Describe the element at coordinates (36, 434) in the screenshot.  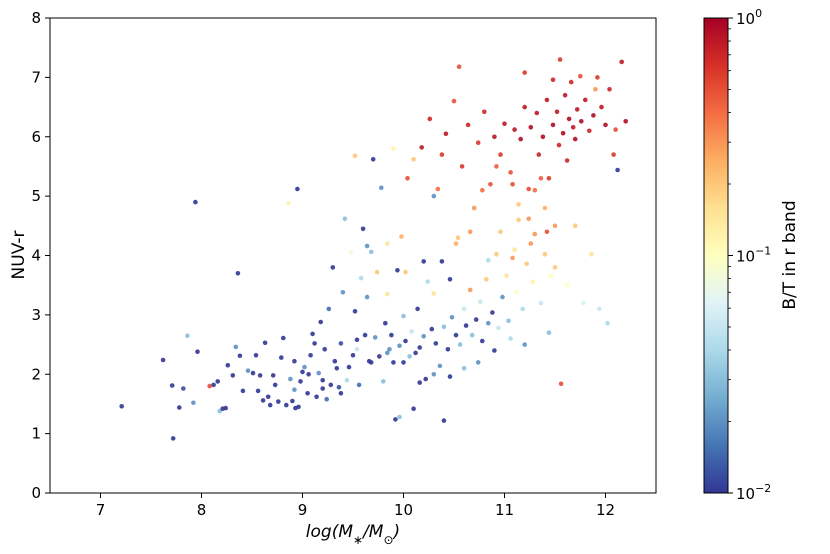
I see `y-tick-label: 1` at that location.